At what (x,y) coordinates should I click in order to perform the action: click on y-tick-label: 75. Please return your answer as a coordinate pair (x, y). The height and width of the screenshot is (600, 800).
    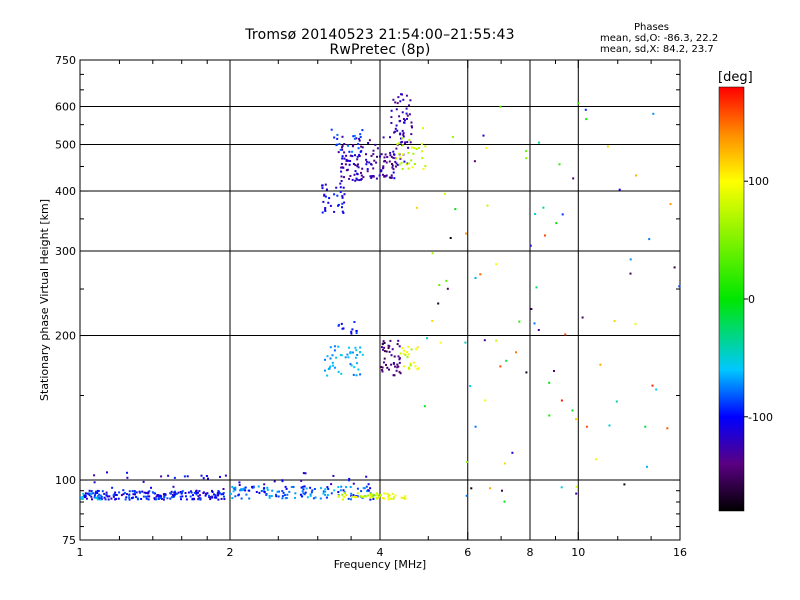
    Looking at the image, I should click on (69, 540).